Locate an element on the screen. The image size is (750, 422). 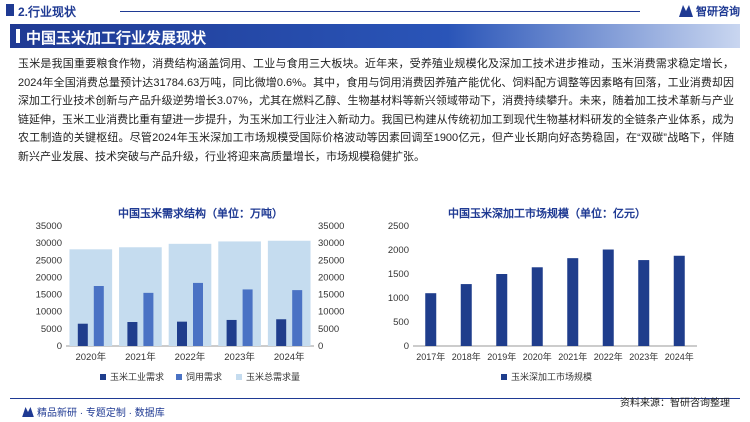
brand-logo-icon is located at coordinates (686, 11).